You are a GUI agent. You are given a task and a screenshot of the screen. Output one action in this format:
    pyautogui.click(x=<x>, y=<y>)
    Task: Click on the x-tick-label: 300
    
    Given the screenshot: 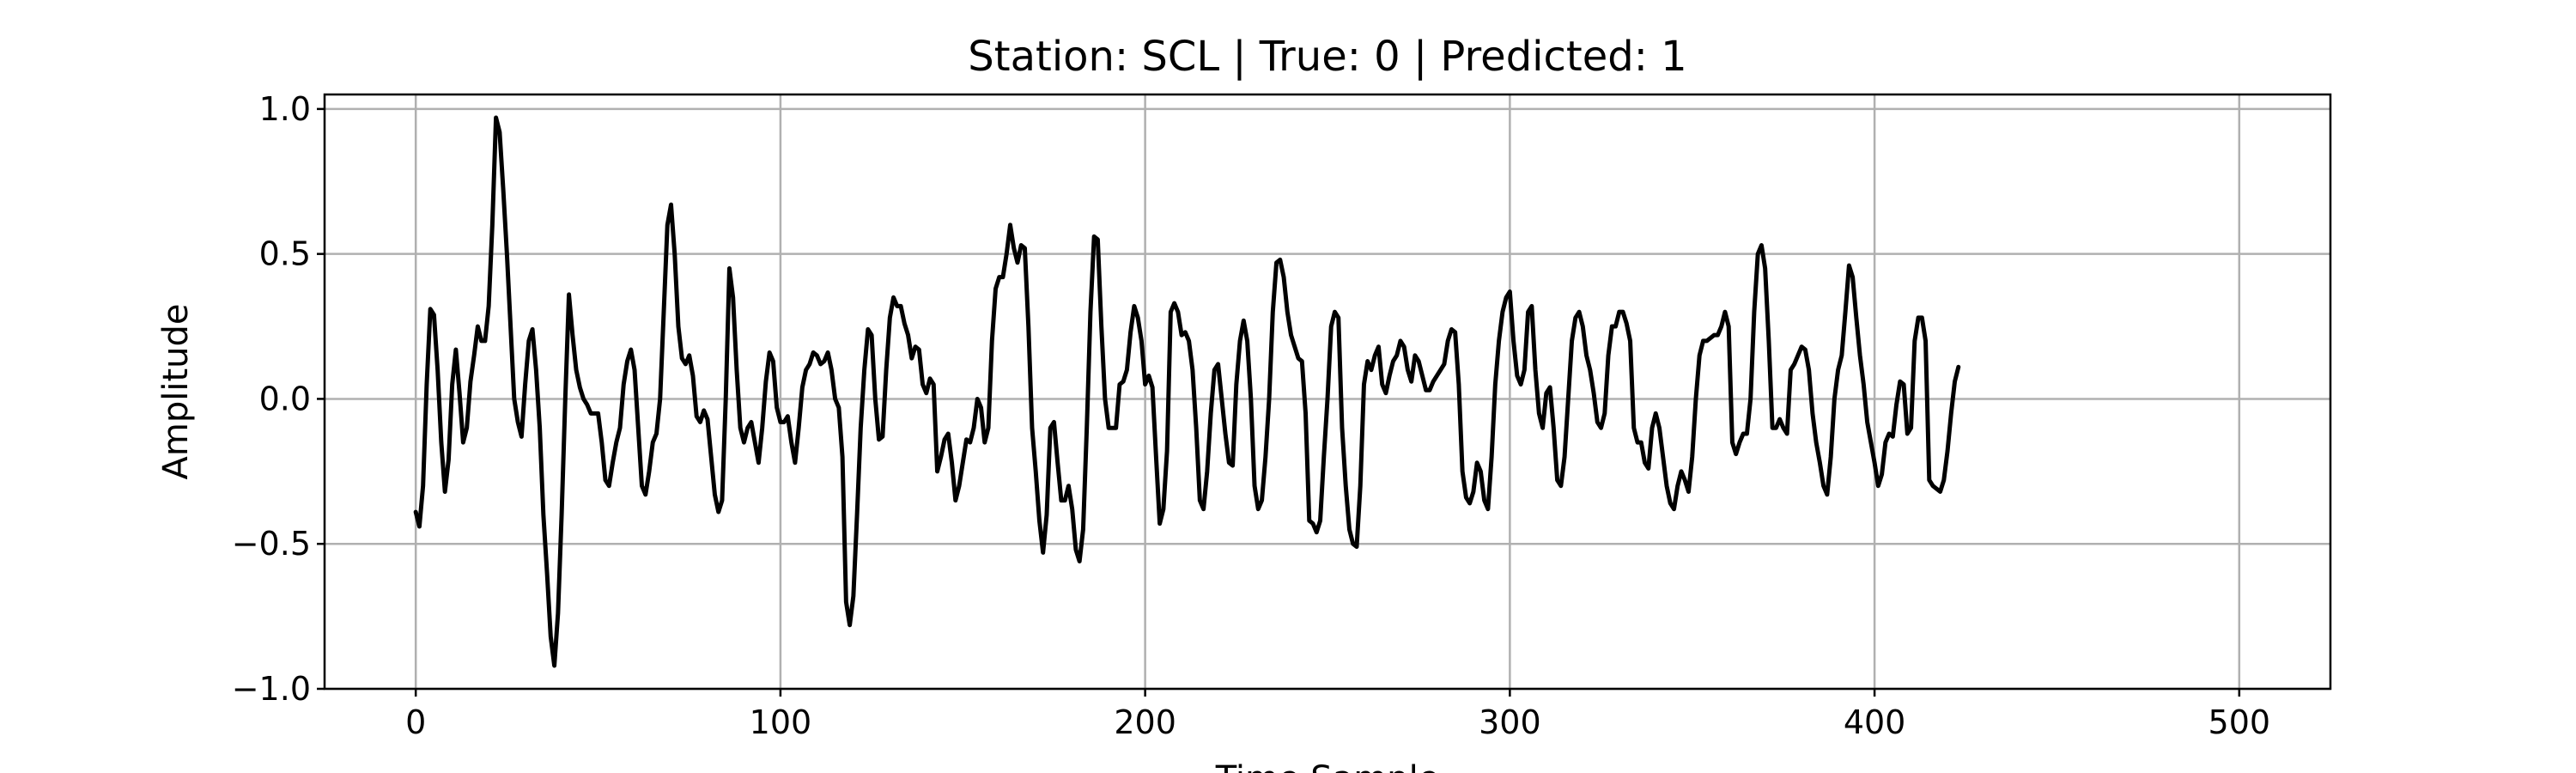 What is the action you would take?
    pyautogui.click(x=1510, y=722)
    